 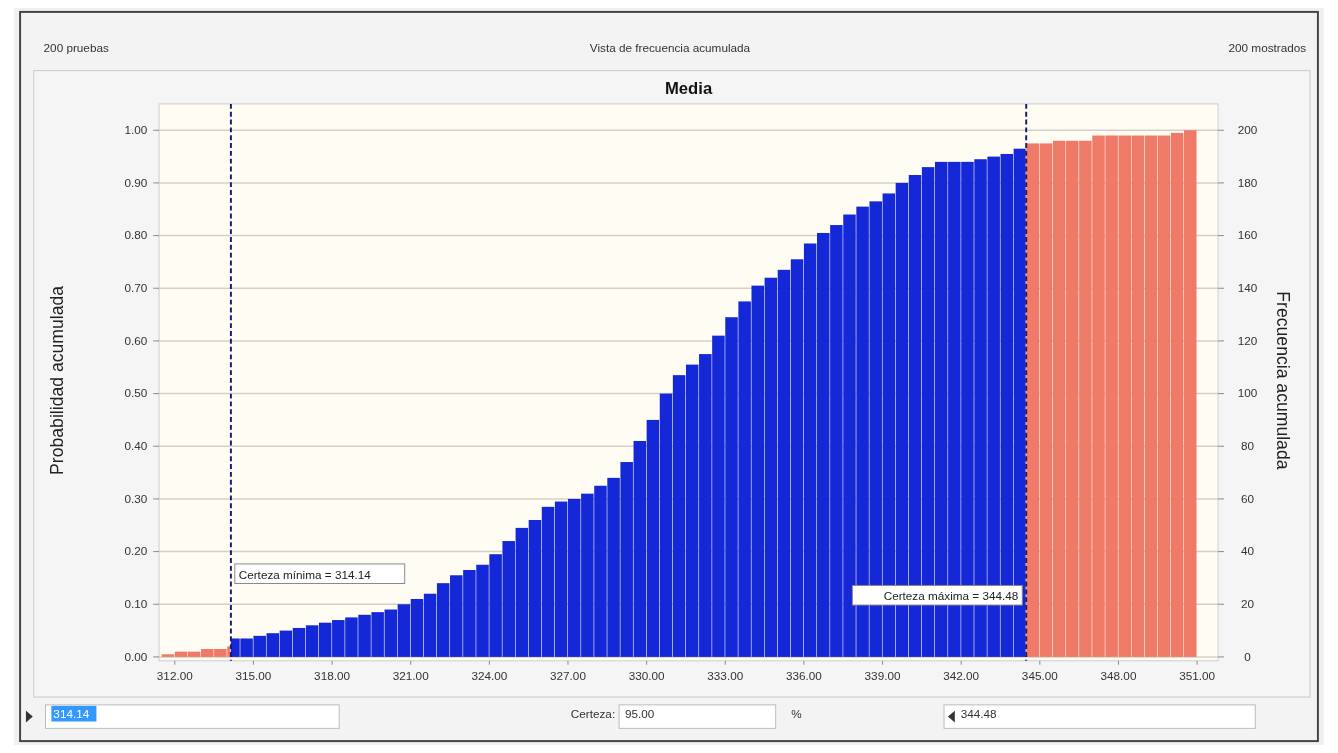 What do you see at coordinates (804, 676) in the screenshot?
I see `x-tick-label: 336.00` at bounding box center [804, 676].